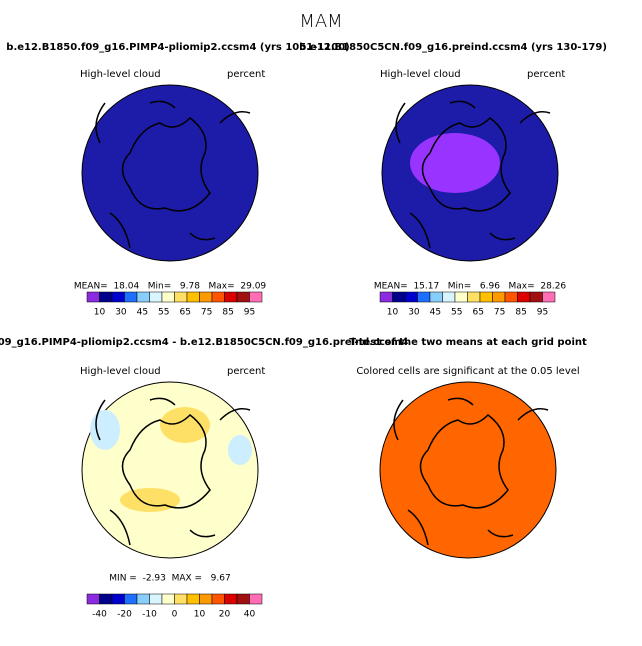 The height and width of the screenshot is (646, 642). Describe the element at coordinates (250, 615) in the screenshot. I see `colorbar-label: 40` at that location.